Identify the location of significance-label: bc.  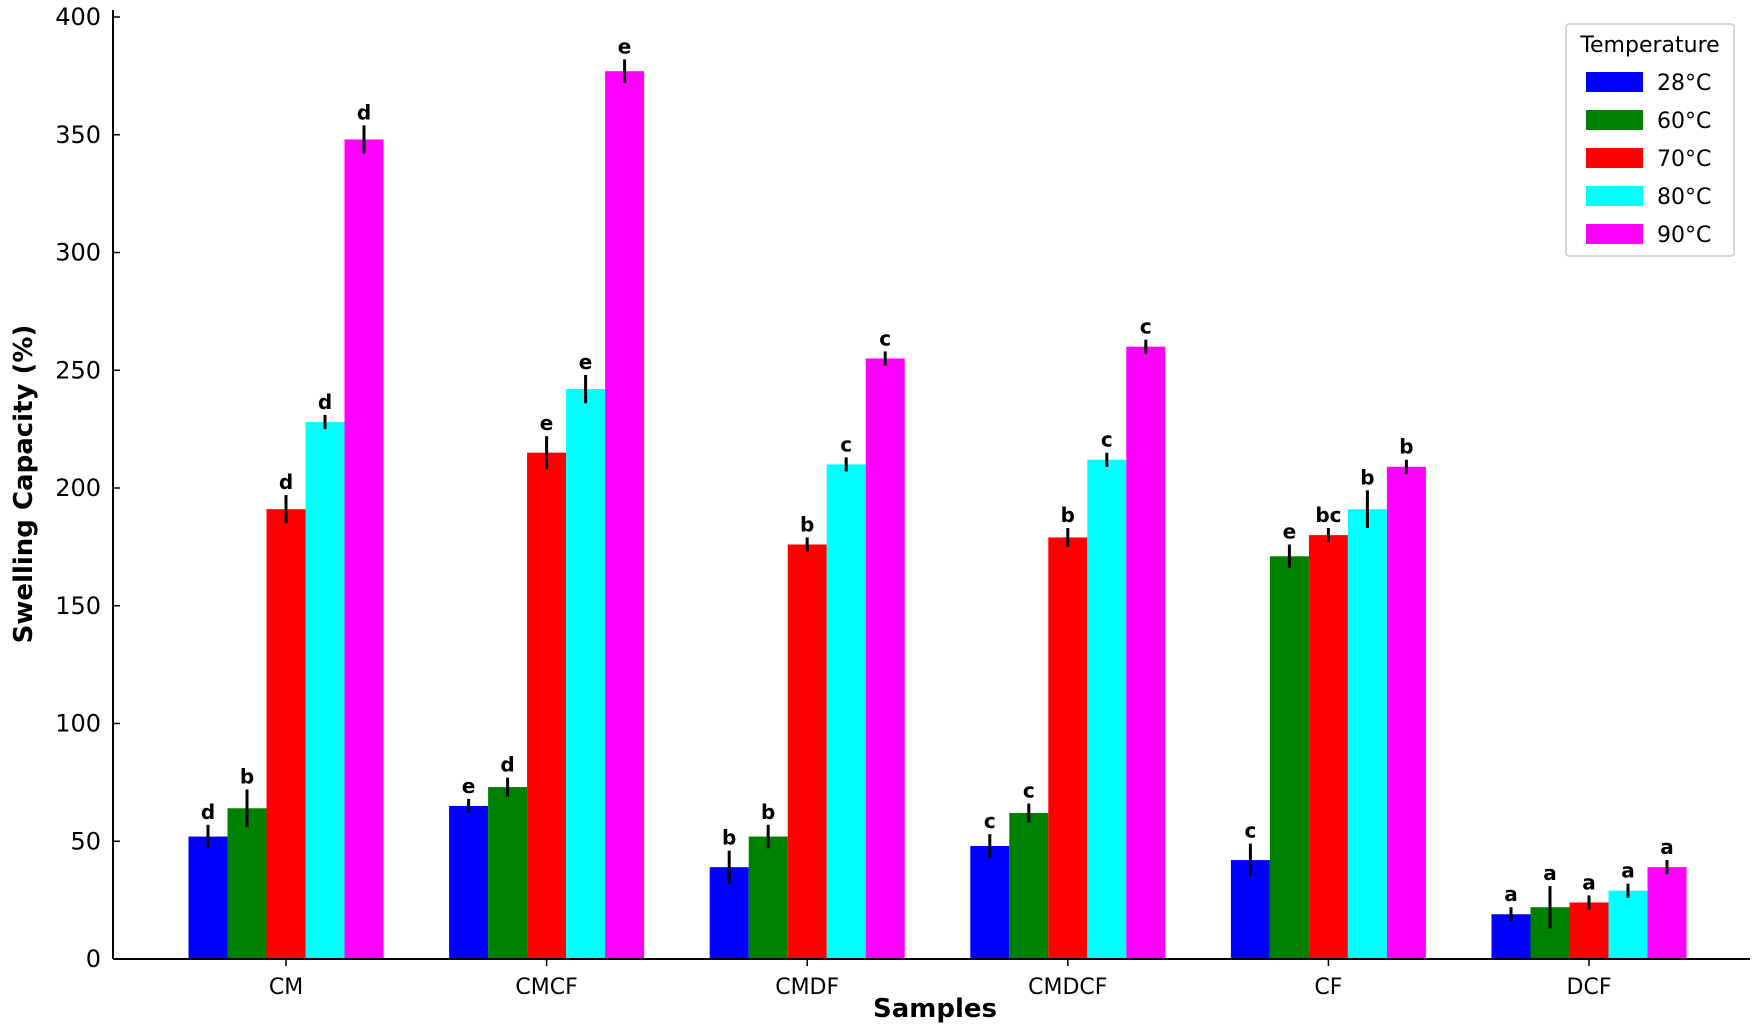
(1328, 515).